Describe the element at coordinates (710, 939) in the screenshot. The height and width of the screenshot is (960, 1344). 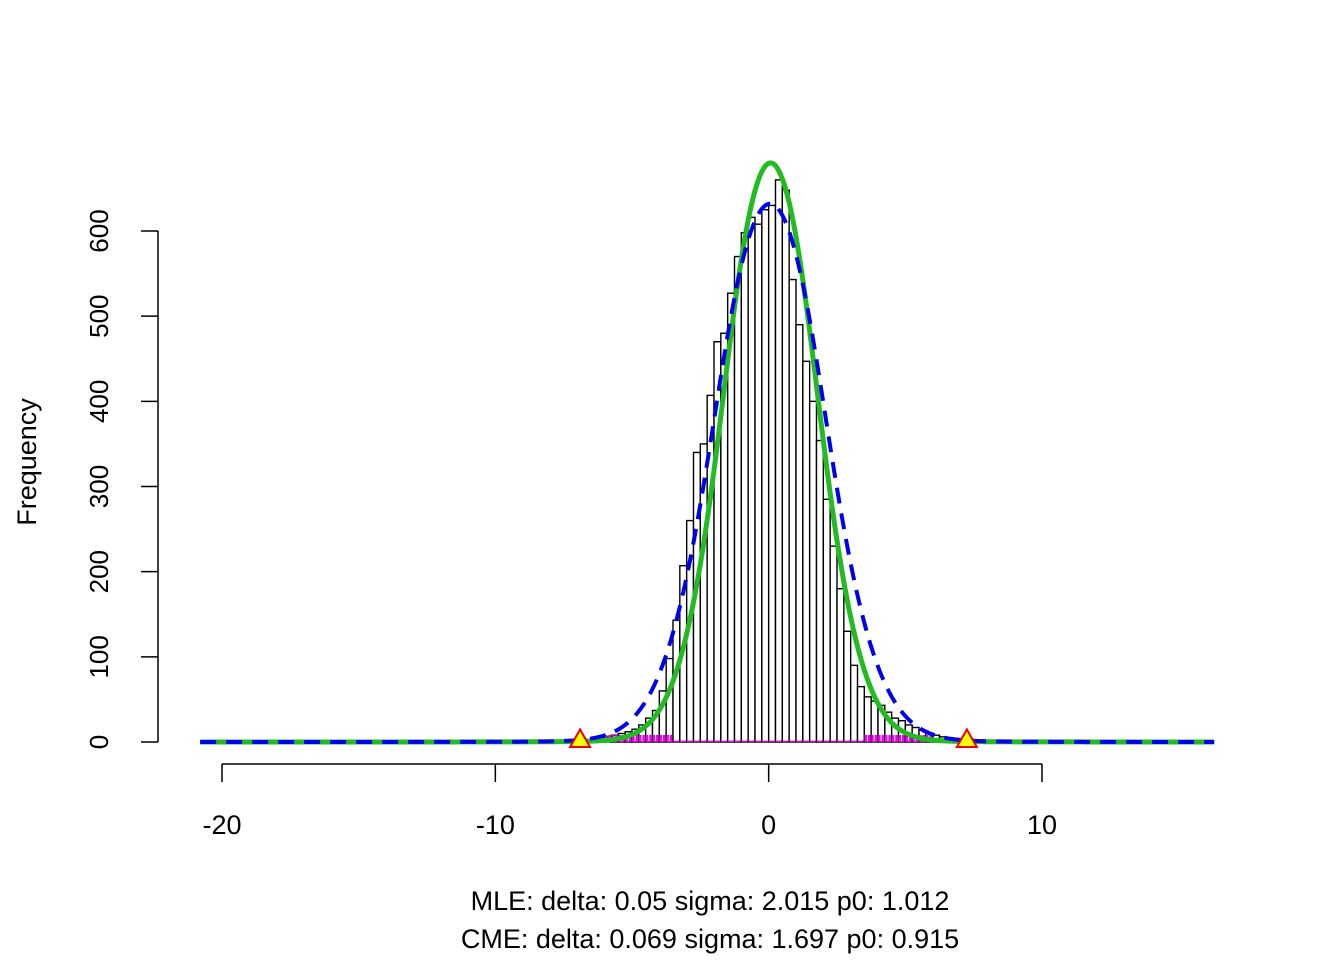
I see `x-axis-label-line-2: CME: delta: 0.069 sigma: 1.697 p0: 0.915` at that location.